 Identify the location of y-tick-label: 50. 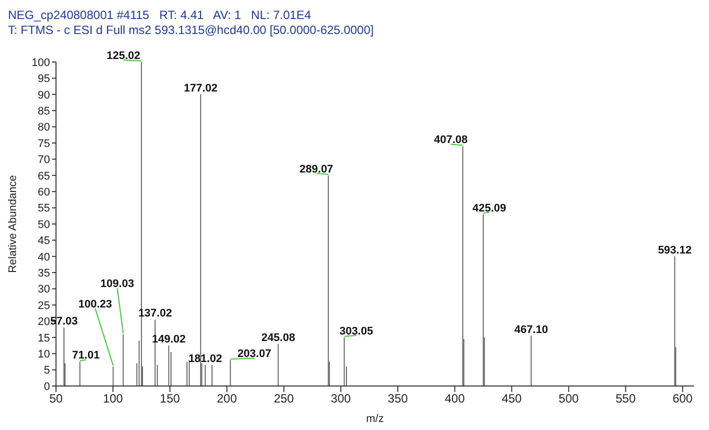
(44, 224).